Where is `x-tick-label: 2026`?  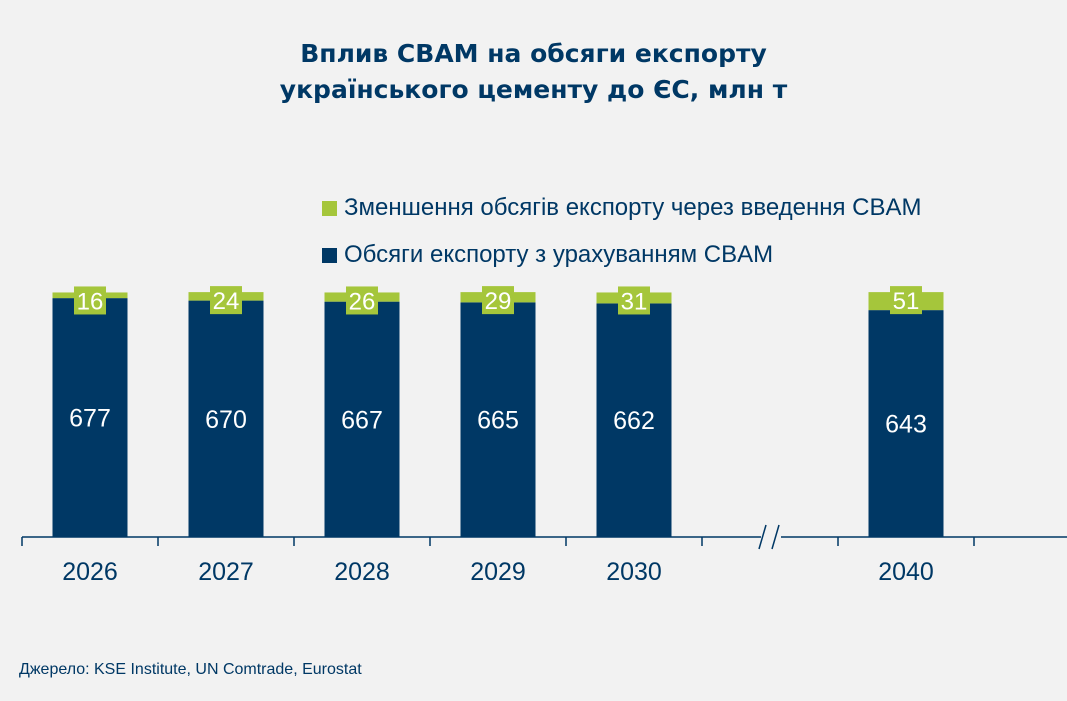
x-tick-label: 2026 is located at coordinates (90, 572).